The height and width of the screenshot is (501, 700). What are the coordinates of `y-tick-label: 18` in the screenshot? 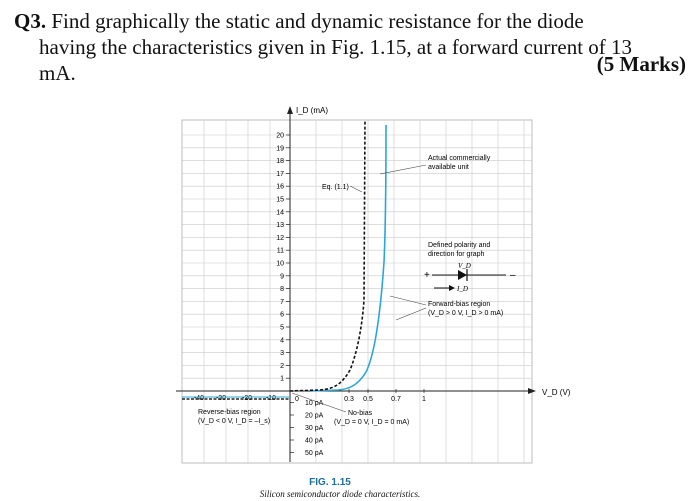 It's located at (280, 161).